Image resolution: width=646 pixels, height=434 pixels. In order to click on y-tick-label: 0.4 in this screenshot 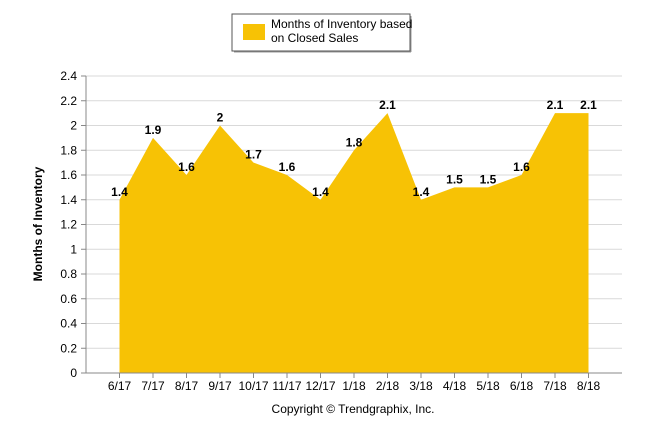, I will do `click(68, 324)`.